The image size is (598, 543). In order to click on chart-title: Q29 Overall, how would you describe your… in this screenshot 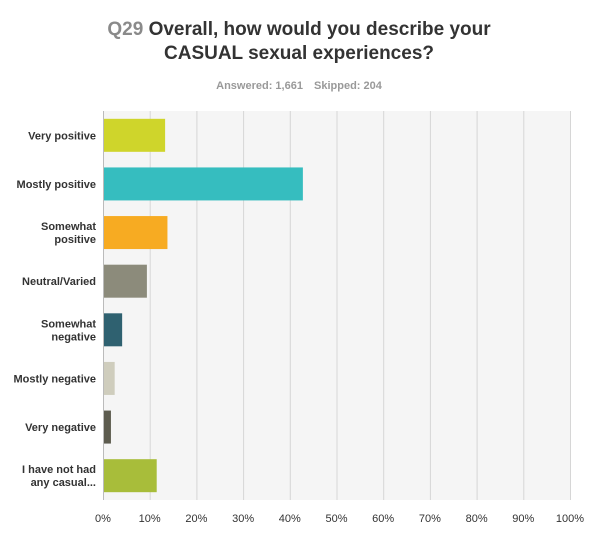, I will do `click(299, 42)`.